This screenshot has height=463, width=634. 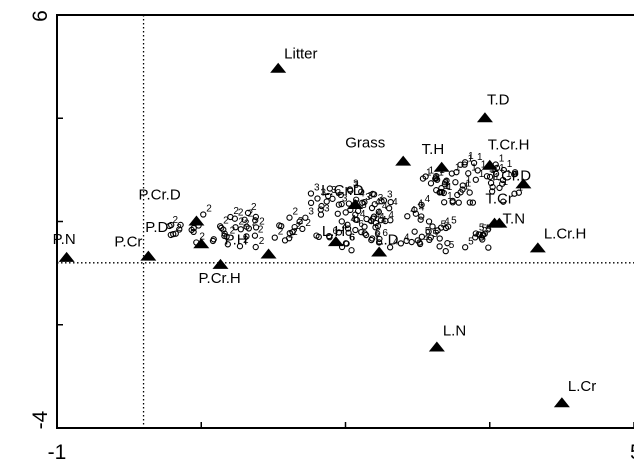 What do you see at coordinates (40, 419) in the screenshot?
I see `y-tick-label: -4` at bounding box center [40, 419].